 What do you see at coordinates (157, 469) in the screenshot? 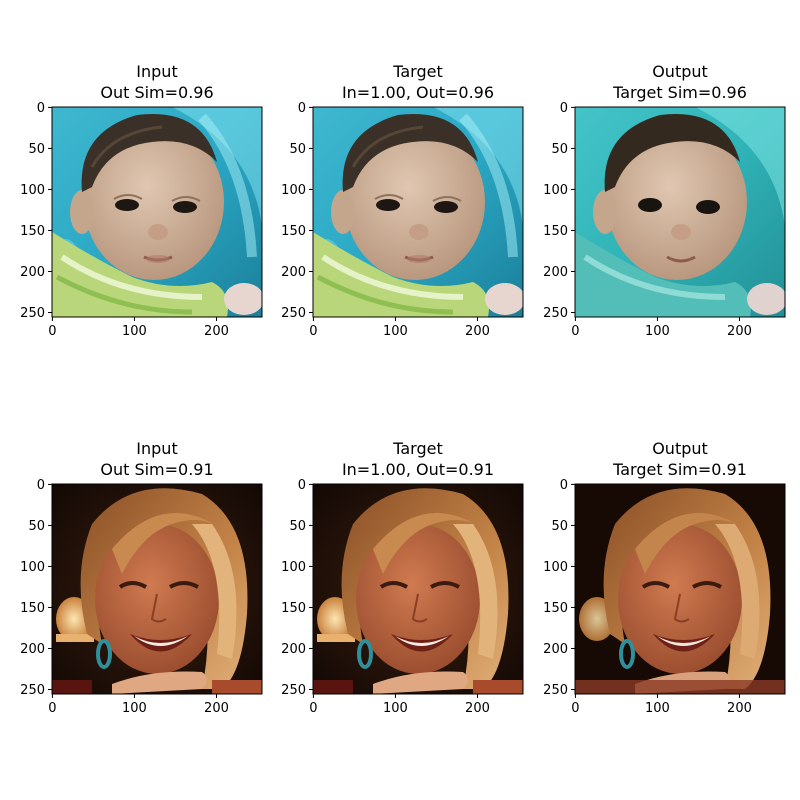
I see `panel-title-line2: Out Sim=0.91` at bounding box center [157, 469].